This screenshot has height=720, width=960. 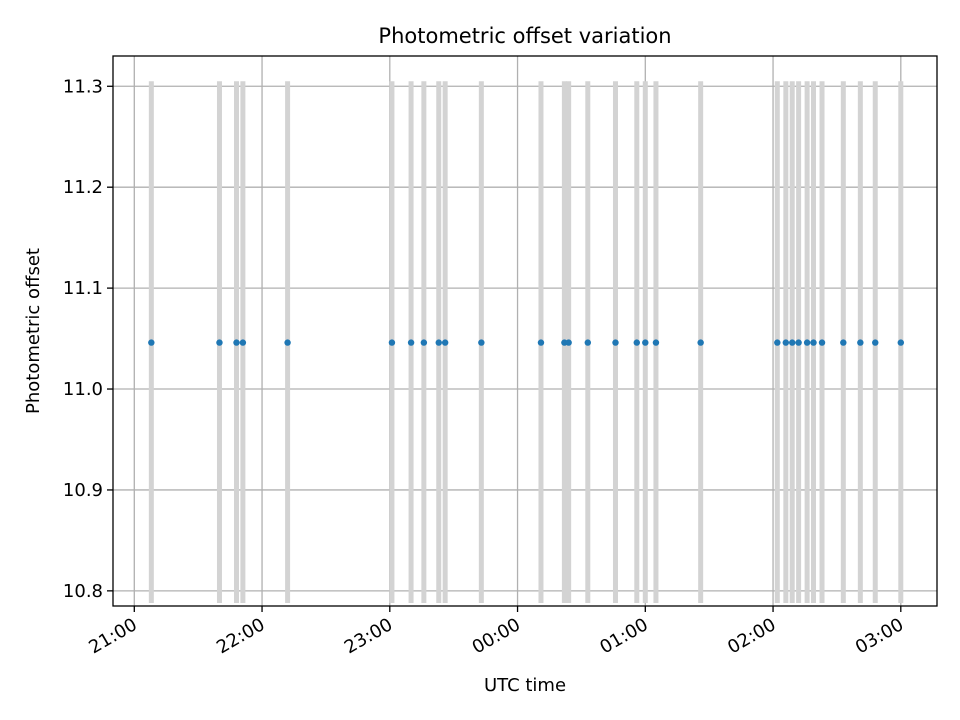 What do you see at coordinates (83, 86) in the screenshot?
I see `y-tick-label: 11.3` at bounding box center [83, 86].